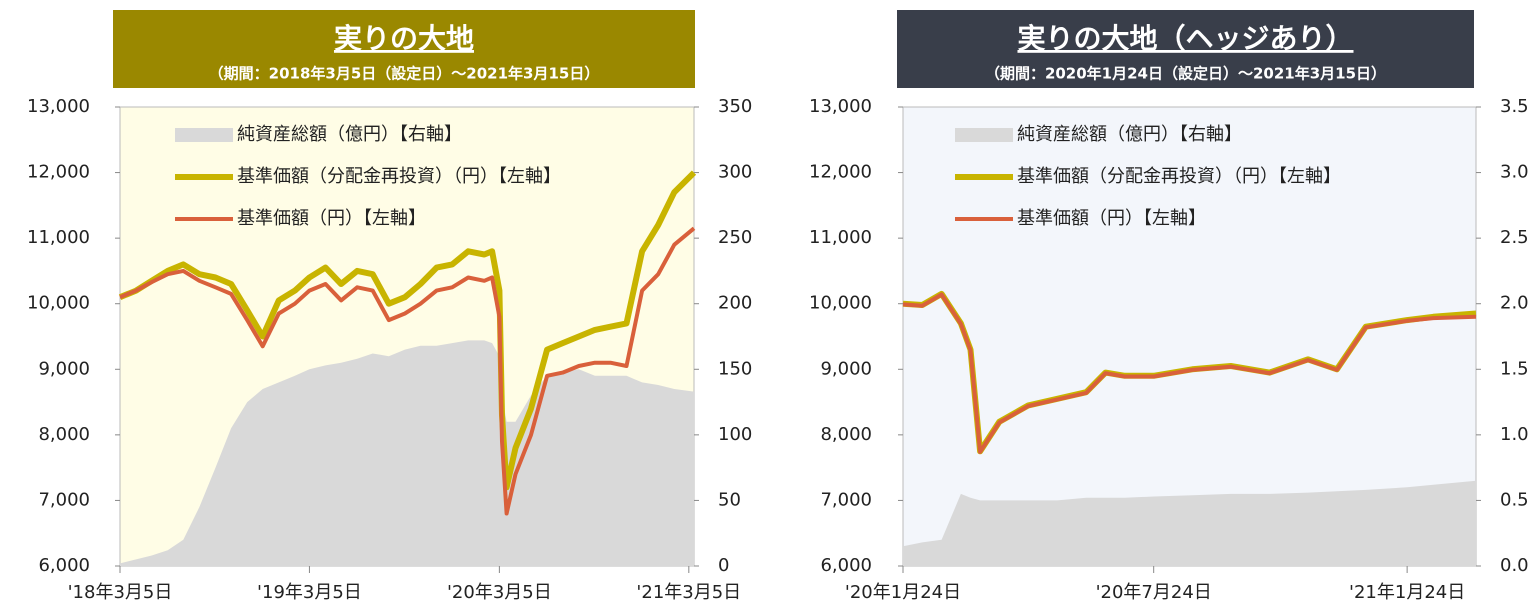  I want to click on y2-tick-label: 0.0, so click(1514, 565).